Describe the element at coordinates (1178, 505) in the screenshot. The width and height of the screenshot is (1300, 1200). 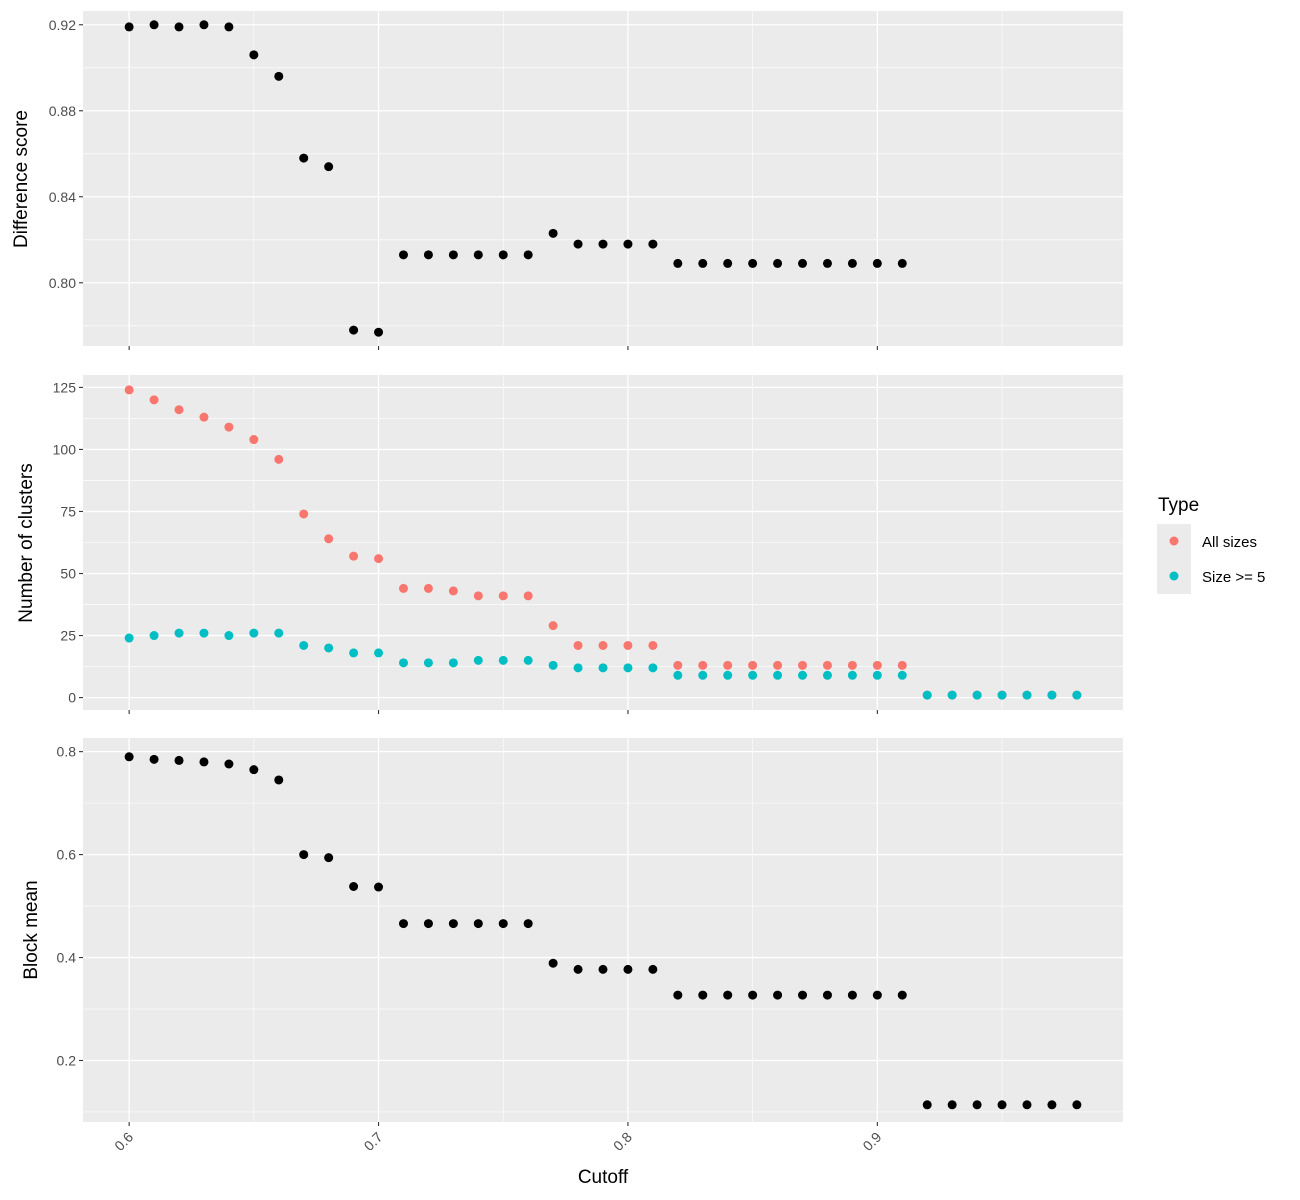
I see `legend-title: Type` at that location.